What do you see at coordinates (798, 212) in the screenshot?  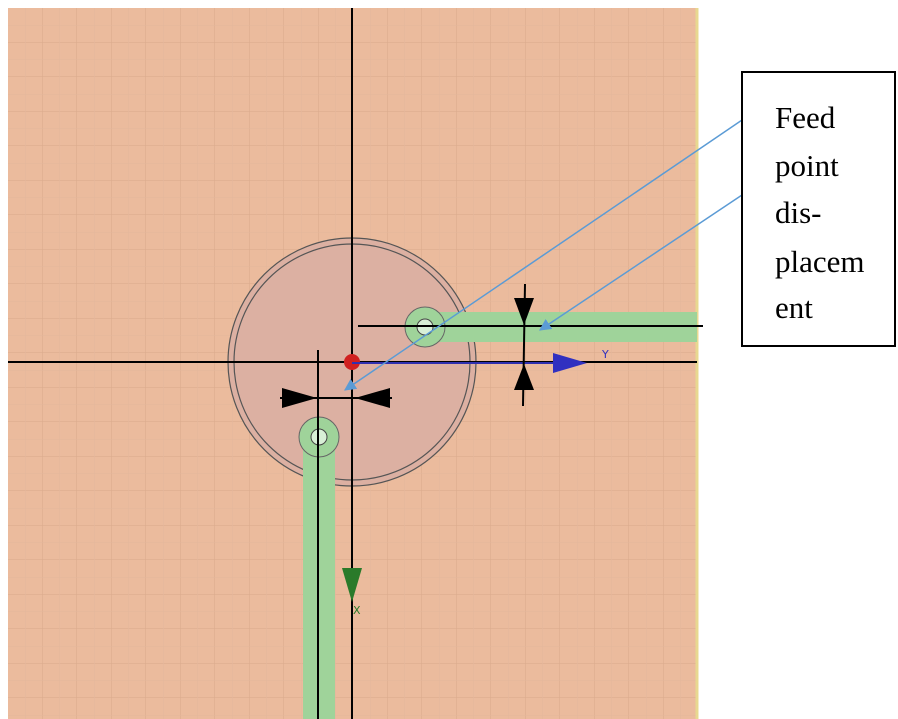 I see `annotation-text: dis-` at bounding box center [798, 212].